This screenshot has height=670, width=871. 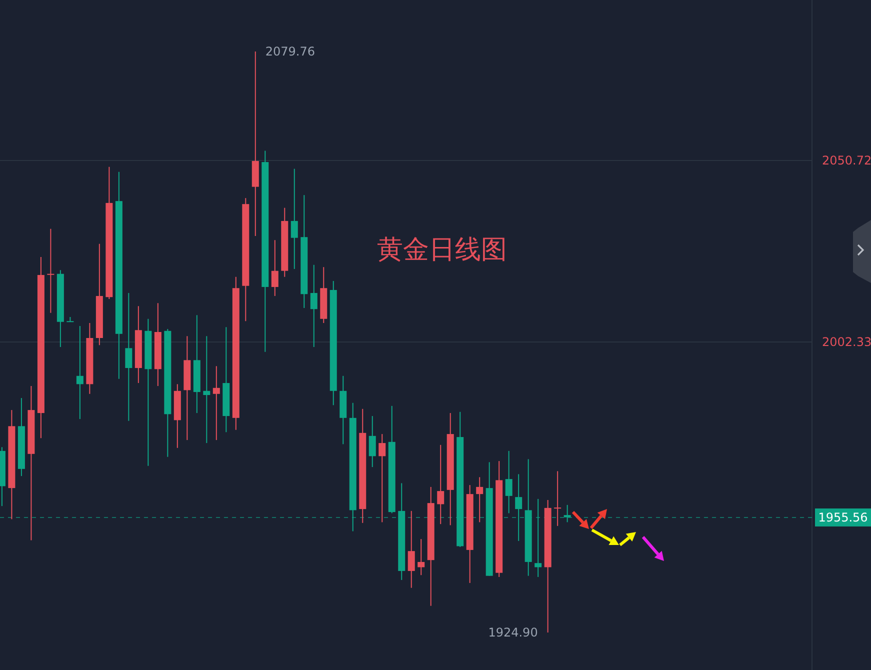 I want to click on annotation: 1924.90, so click(x=513, y=632).